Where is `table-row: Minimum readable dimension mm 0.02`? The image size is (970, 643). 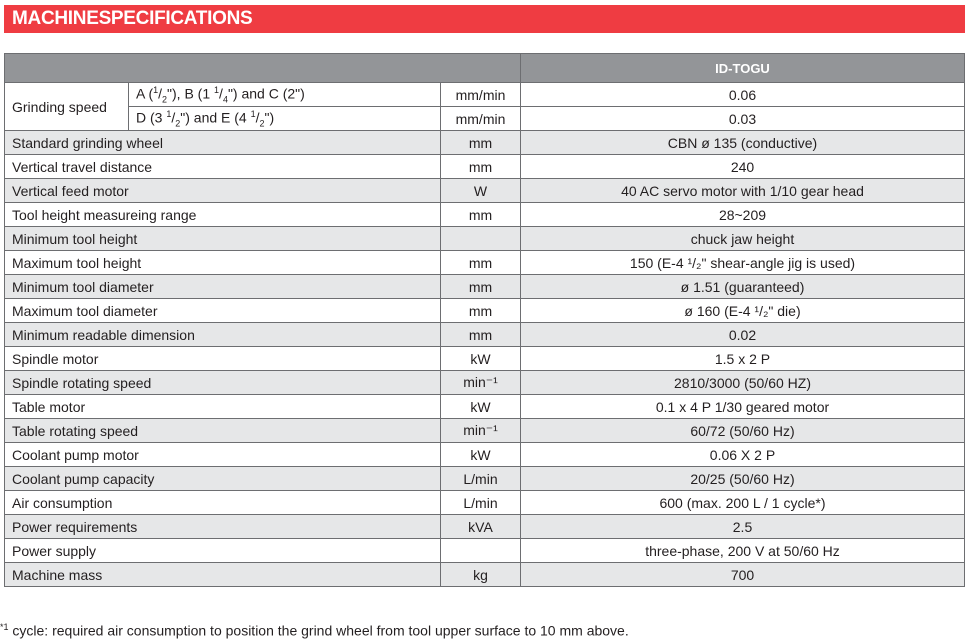 table-row: Minimum readable dimension mm 0.02 is located at coordinates (484, 334).